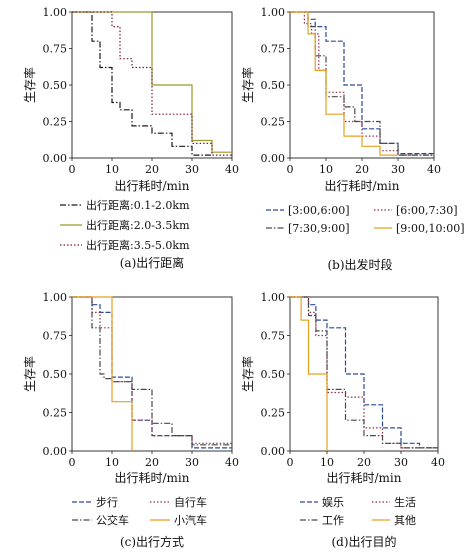  I want to click on legend-label: 步行, so click(107, 502).